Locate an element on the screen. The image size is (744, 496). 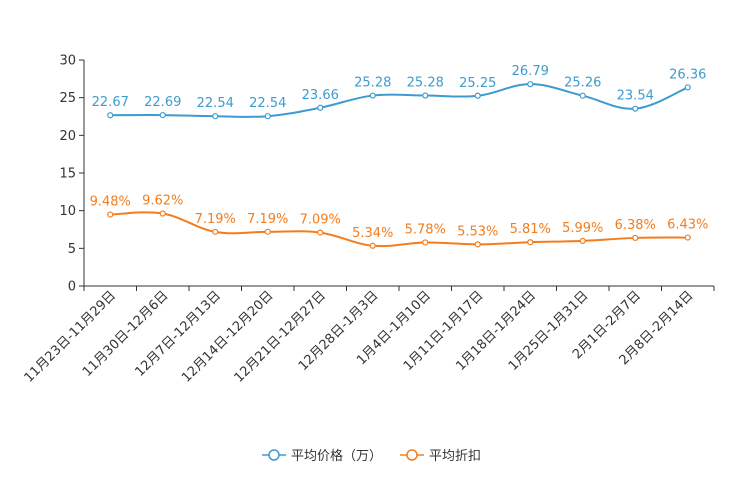
data-label: 9.62% is located at coordinates (162, 201).